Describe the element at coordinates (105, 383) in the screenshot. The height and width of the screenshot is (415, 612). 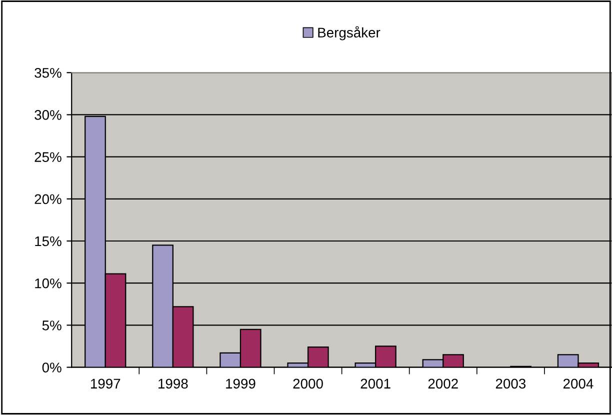
I see `x-tick-label: 1997` at that location.